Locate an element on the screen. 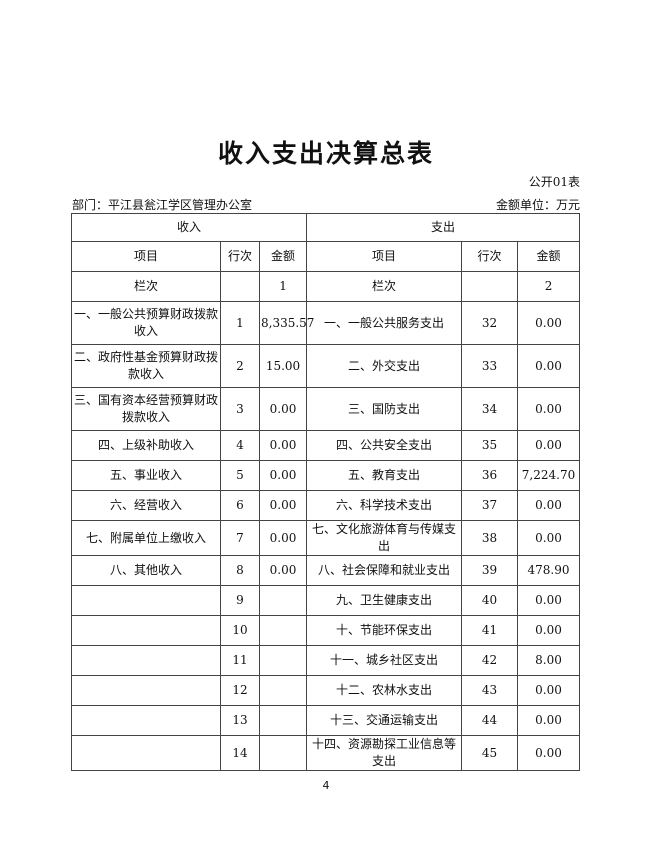 The height and width of the screenshot is (844, 652). income-line-cell: 13 is located at coordinates (240, 720).